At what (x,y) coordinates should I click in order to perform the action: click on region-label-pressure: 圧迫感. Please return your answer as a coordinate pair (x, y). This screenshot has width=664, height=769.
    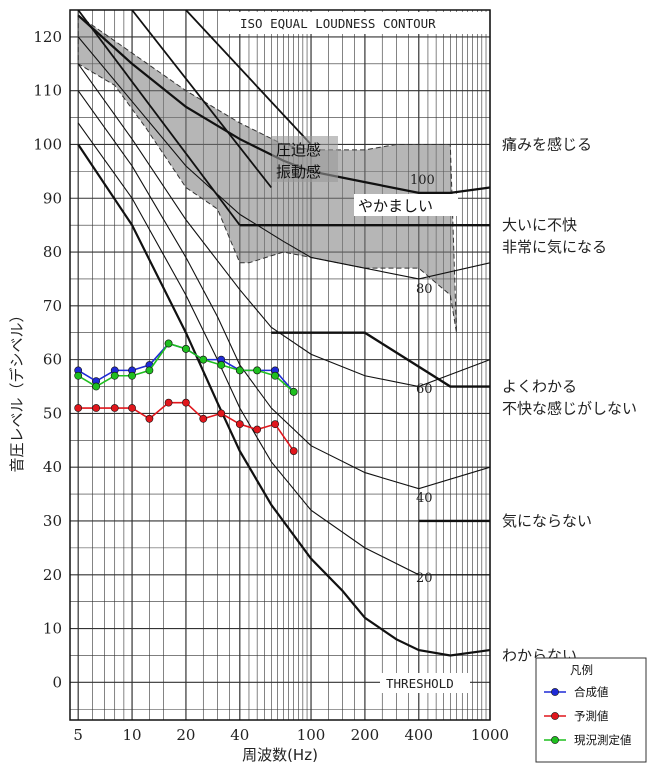
    Looking at the image, I should click on (298, 150).